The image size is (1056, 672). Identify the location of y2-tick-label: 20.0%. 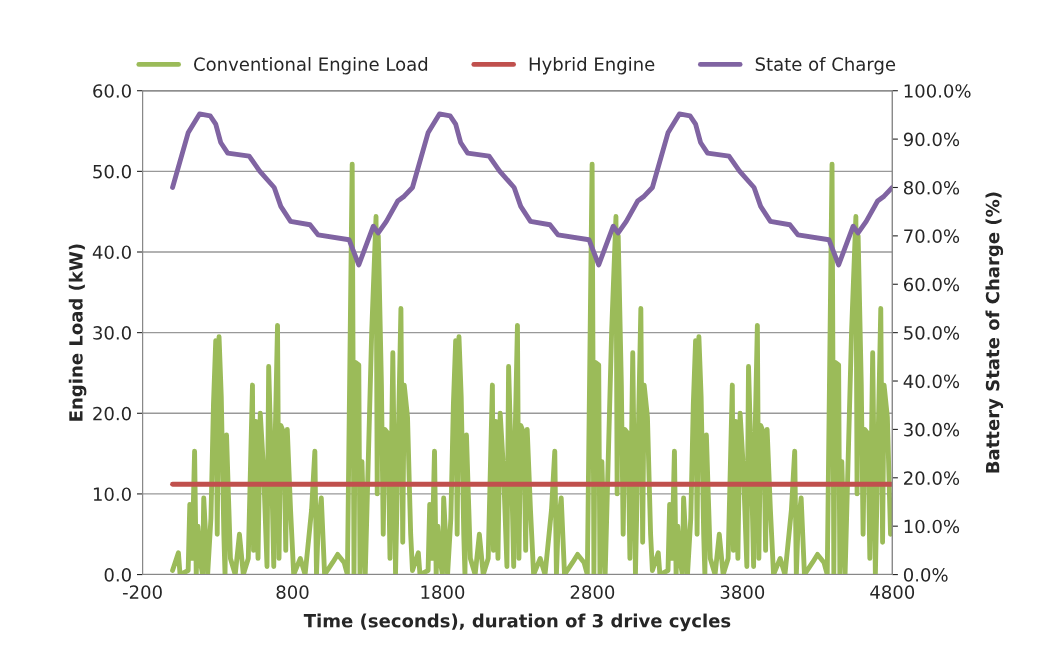
(932, 478).